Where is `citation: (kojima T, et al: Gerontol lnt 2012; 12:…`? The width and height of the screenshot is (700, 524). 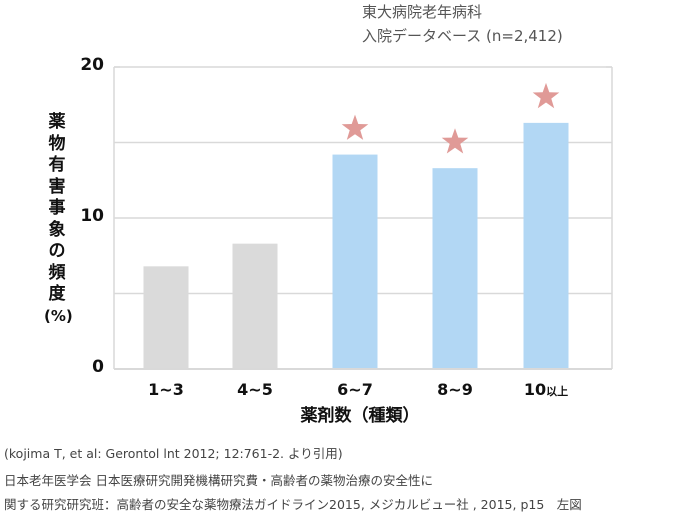
citation: (kojima T, et al: Gerontol lnt 2012; 12:… is located at coordinates (173, 453).